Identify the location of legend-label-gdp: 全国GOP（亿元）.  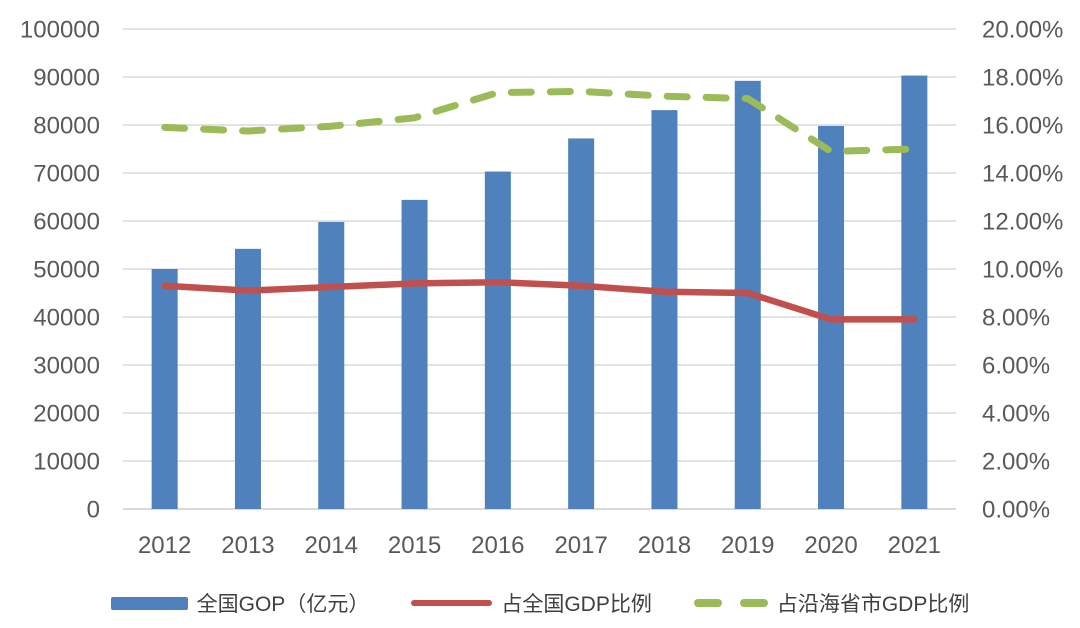
(283, 604).